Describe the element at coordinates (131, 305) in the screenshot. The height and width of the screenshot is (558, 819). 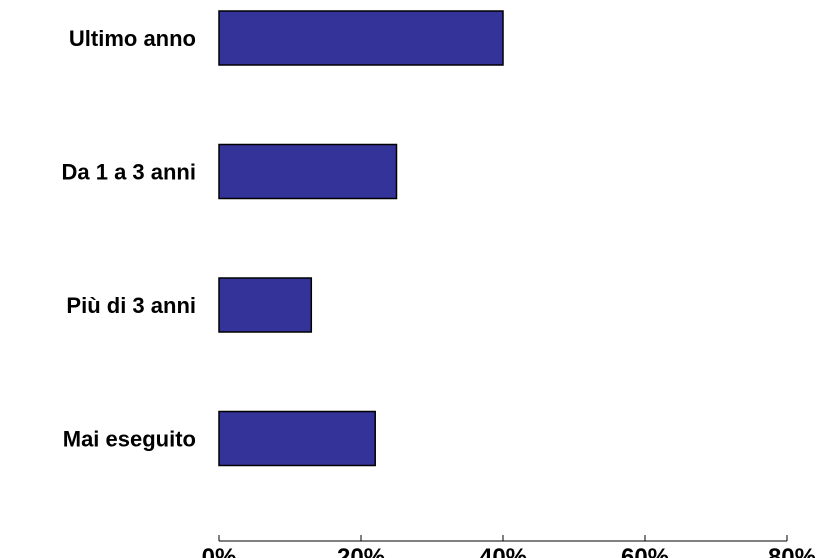
I see `category-label: Più di 3 anni` at that location.